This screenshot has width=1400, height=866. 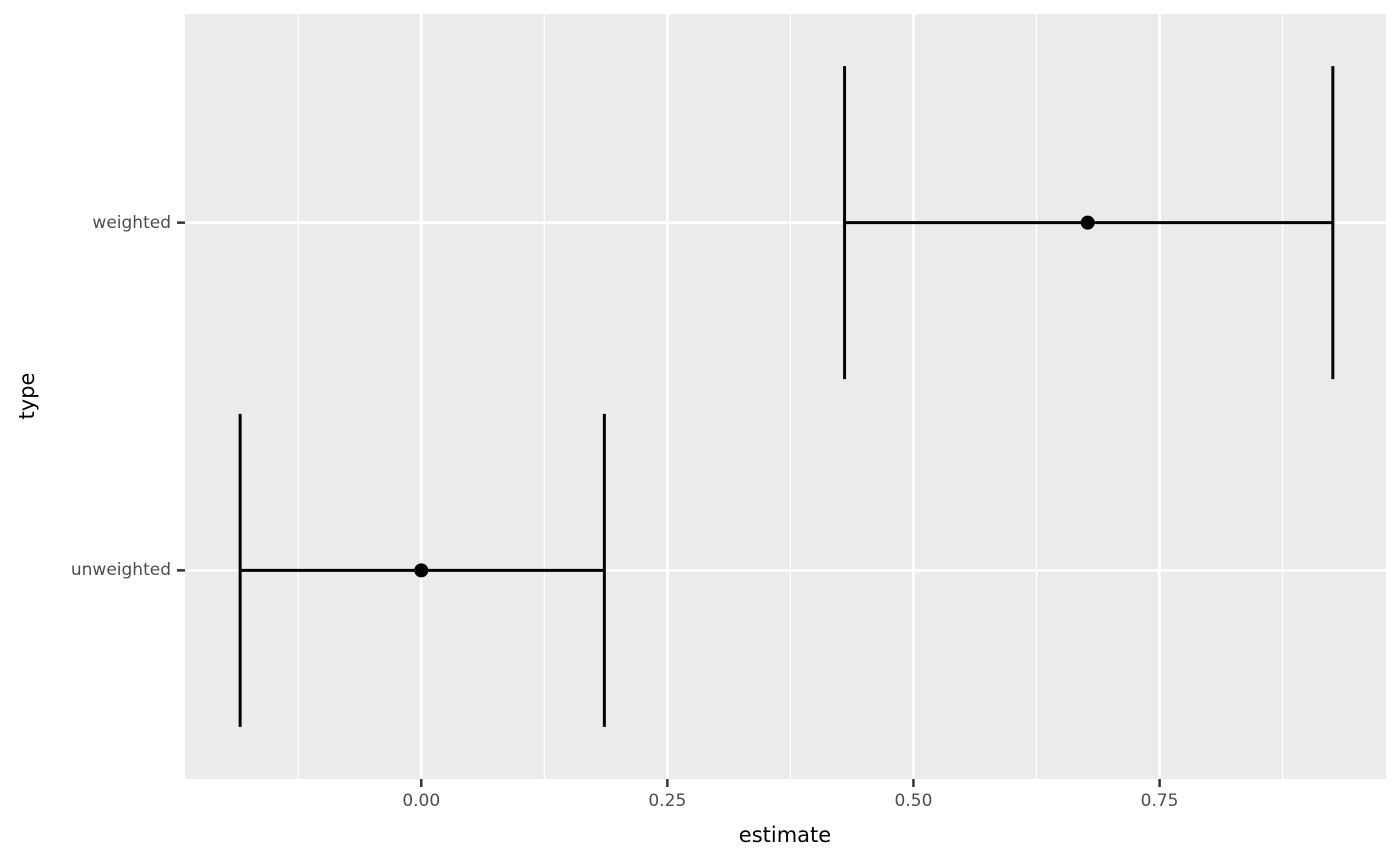 I want to click on x-axis-title: estimate, so click(x=785, y=835).